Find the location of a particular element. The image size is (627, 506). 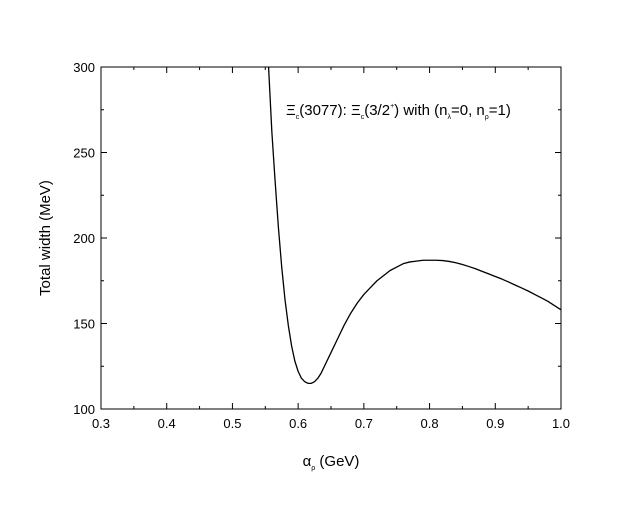

y-tick-label: 250 is located at coordinates (84, 153).